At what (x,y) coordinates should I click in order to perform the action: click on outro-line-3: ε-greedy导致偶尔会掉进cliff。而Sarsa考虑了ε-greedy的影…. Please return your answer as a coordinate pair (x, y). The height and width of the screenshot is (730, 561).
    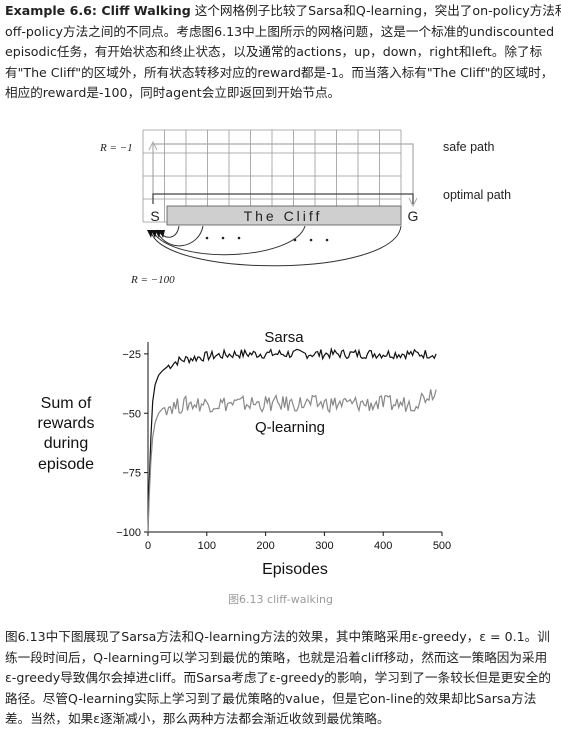
    Looking at the image, I should click on (278, 677).